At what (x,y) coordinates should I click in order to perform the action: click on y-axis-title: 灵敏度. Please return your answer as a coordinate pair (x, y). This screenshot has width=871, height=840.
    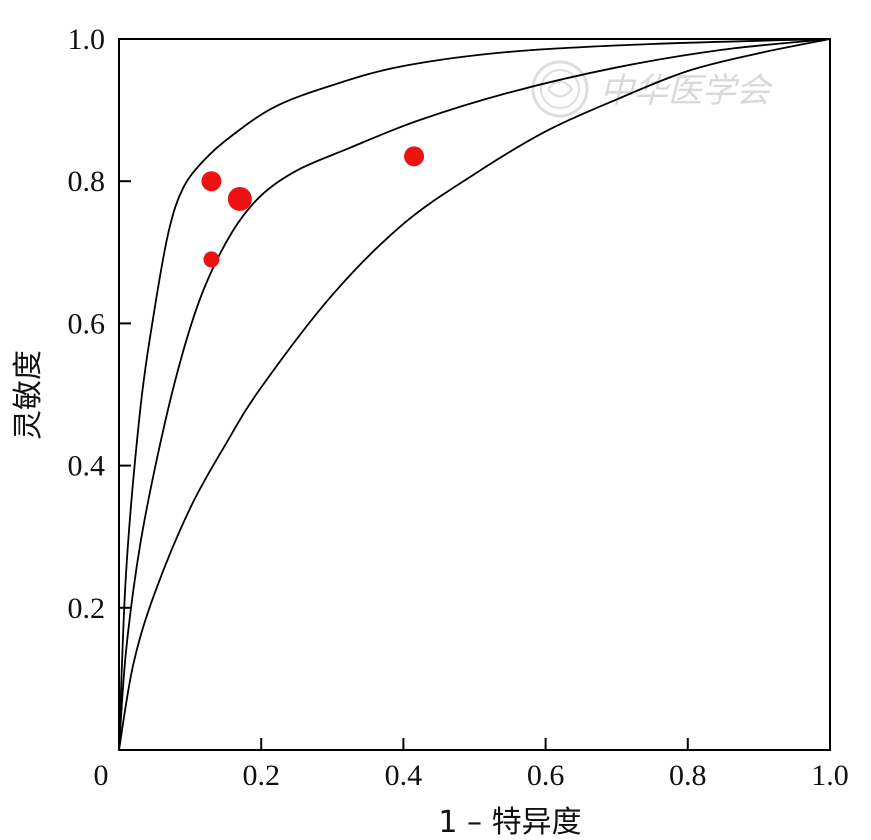
    Looking at the image, I should click on (28, 395).